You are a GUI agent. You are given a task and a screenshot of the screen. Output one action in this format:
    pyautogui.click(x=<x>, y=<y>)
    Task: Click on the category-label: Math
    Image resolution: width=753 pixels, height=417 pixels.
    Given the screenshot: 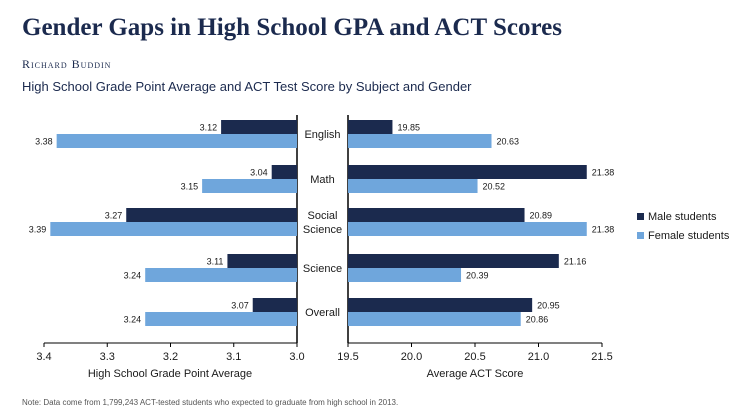 What is the action you would take?
    pyautogui.click(x=322, y=180)
    